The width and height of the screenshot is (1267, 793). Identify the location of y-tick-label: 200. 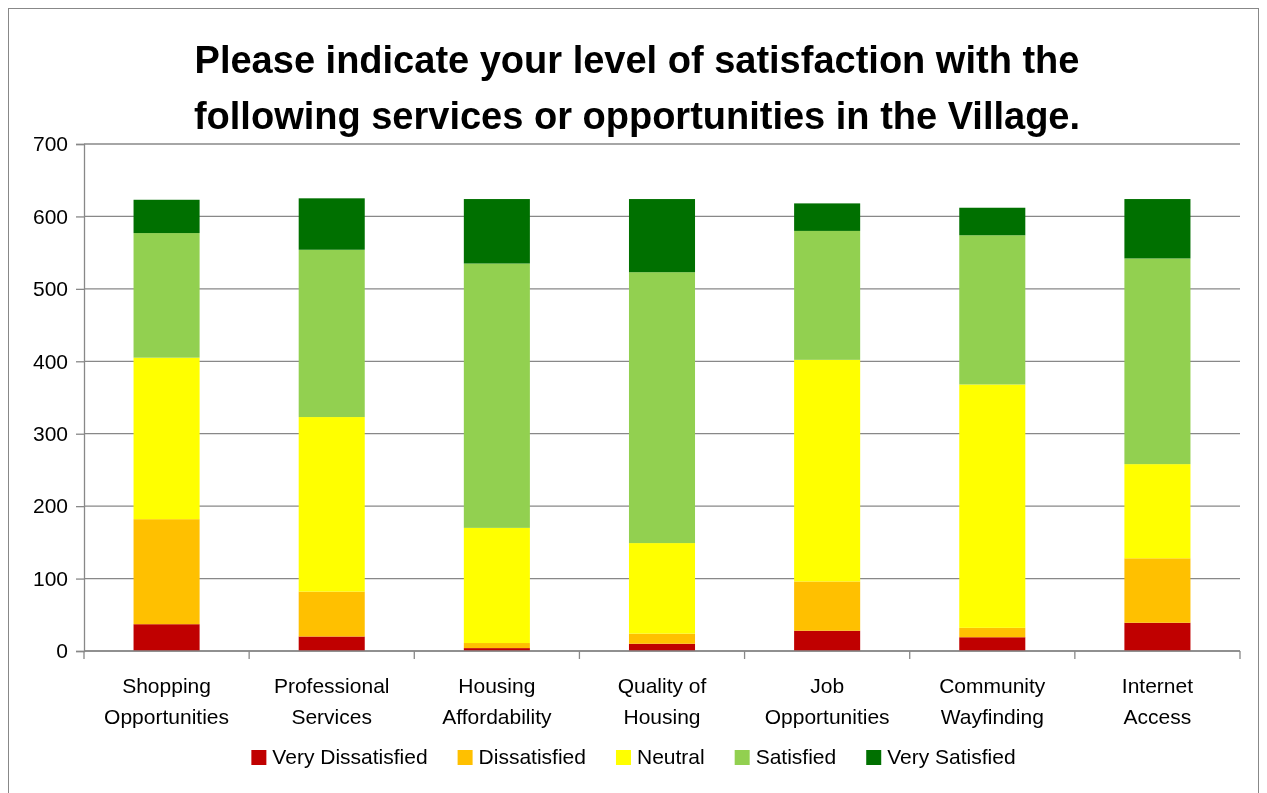
(50, 506).